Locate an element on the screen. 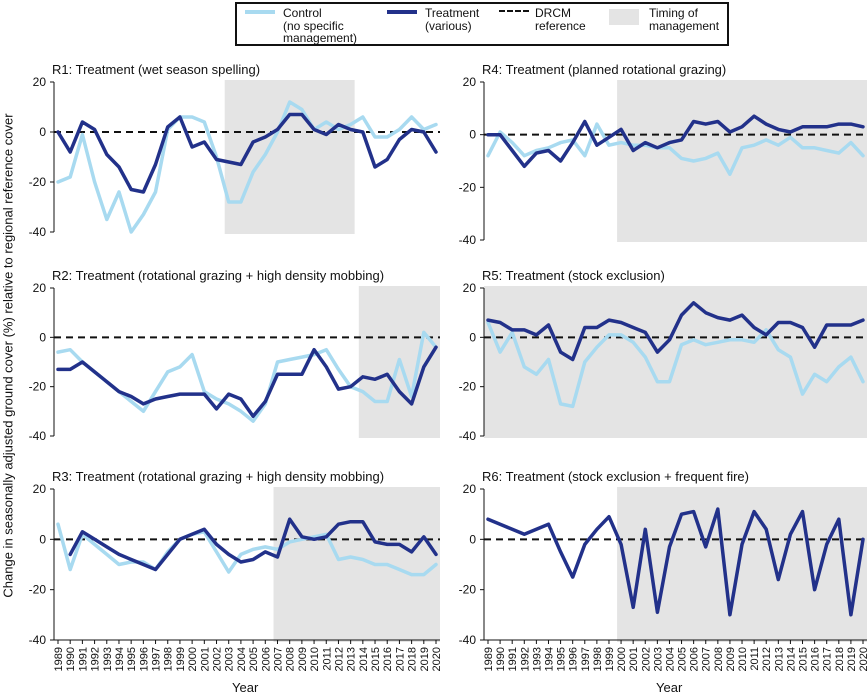 The height and width of the screenshot is (697, 868). r3-x-tick-label: 1997 is located at coordinates (157, 659).